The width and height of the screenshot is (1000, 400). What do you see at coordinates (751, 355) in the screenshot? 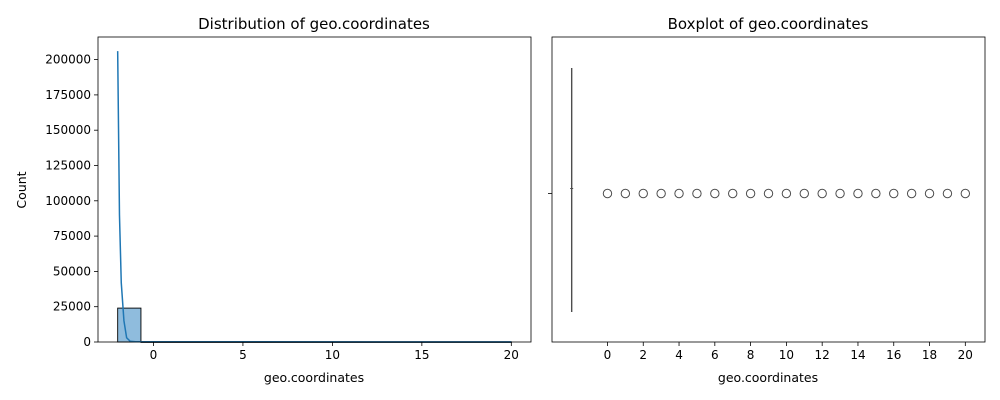
I see `boxplot-x-tick-label: 8` at bounding box center [751, 355].